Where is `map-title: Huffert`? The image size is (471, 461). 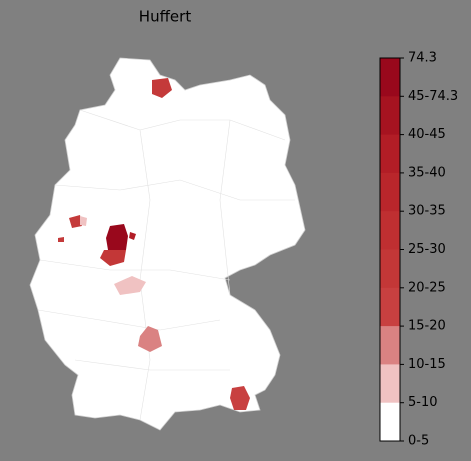
map-title: Huffert is located at coordinates (165, 17).